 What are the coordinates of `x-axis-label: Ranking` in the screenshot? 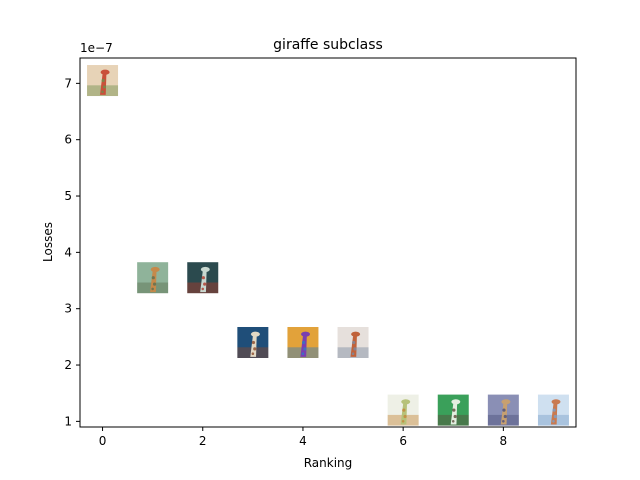 It's located at (328, 463).